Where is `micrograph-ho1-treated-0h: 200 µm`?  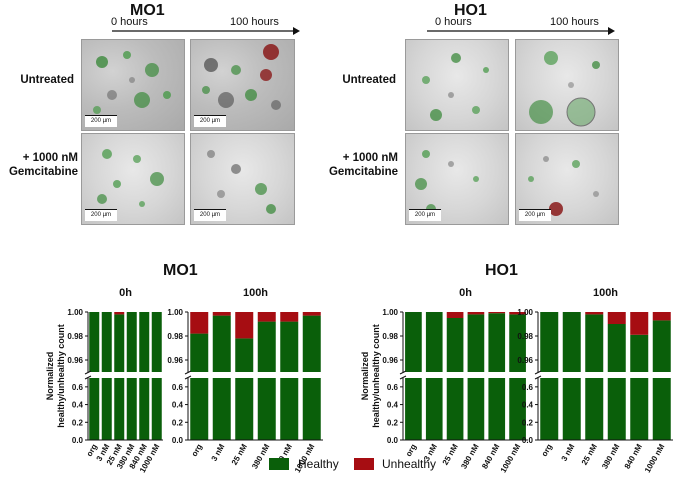 micrograph-ho1-treated-0h: 200 µm is located at coordinates (457, 179).